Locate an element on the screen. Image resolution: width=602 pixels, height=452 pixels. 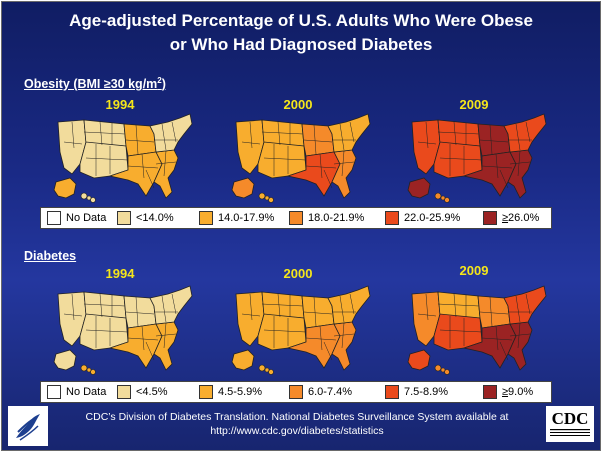
obesity-map-2009 is located at coordinates (479, 159).